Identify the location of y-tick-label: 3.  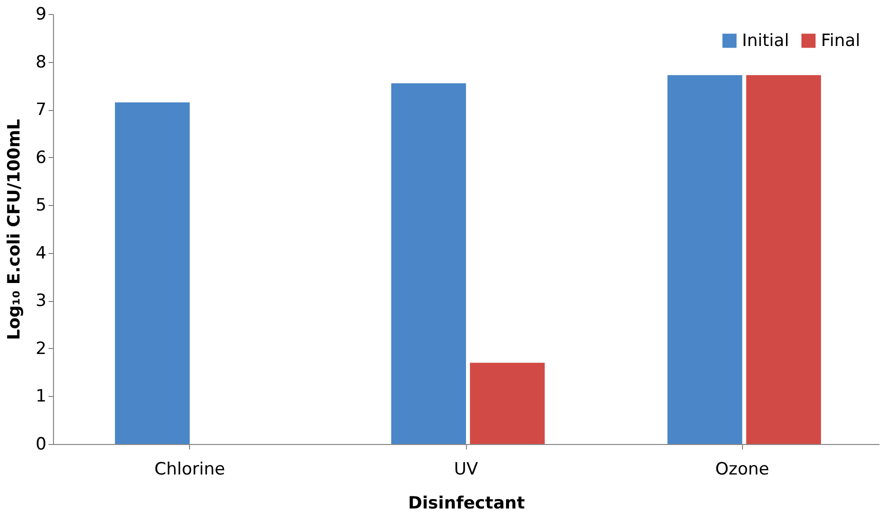
(41, 301).